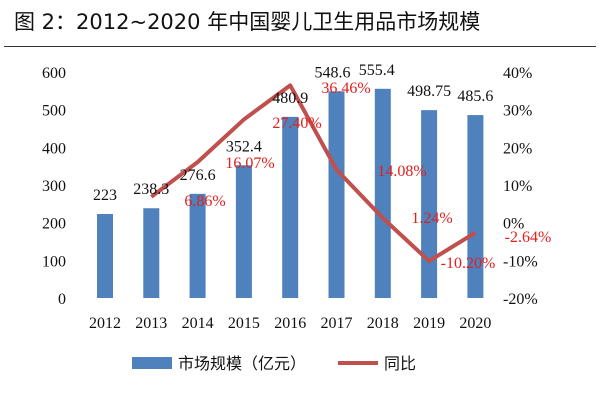  I want to click on title-divider, so click(300, 46).